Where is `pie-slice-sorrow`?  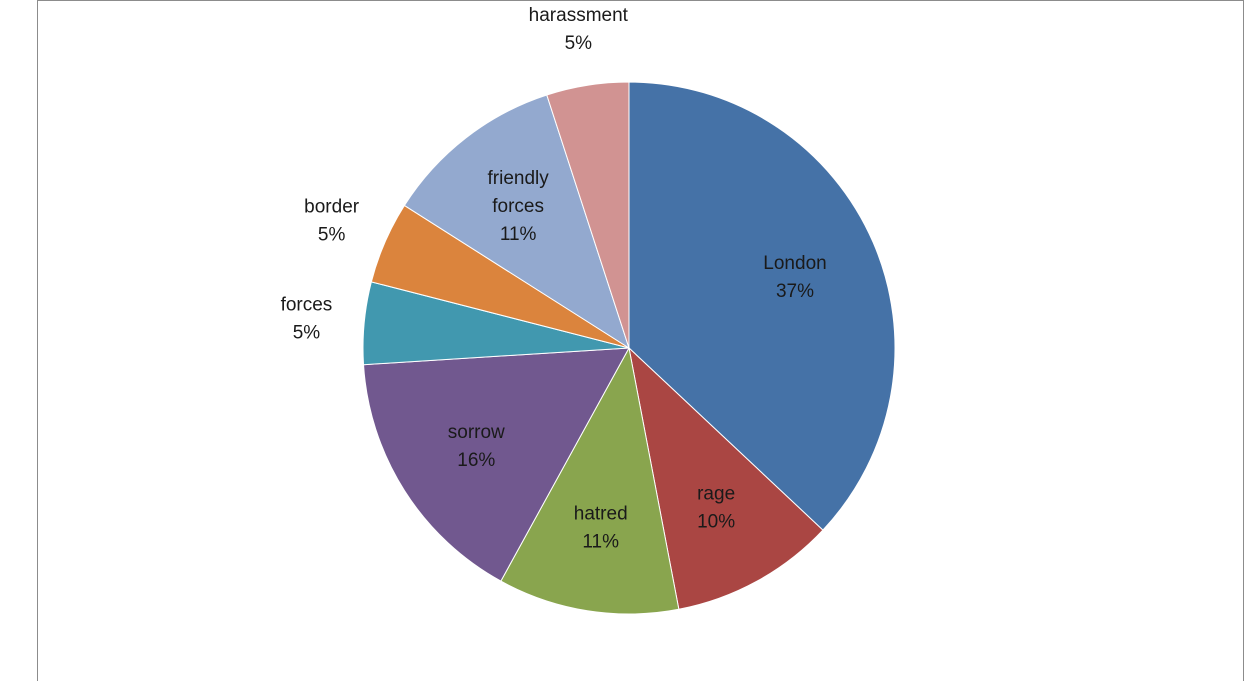 pie-slice-sorrow is located at coordinates (496, 464).